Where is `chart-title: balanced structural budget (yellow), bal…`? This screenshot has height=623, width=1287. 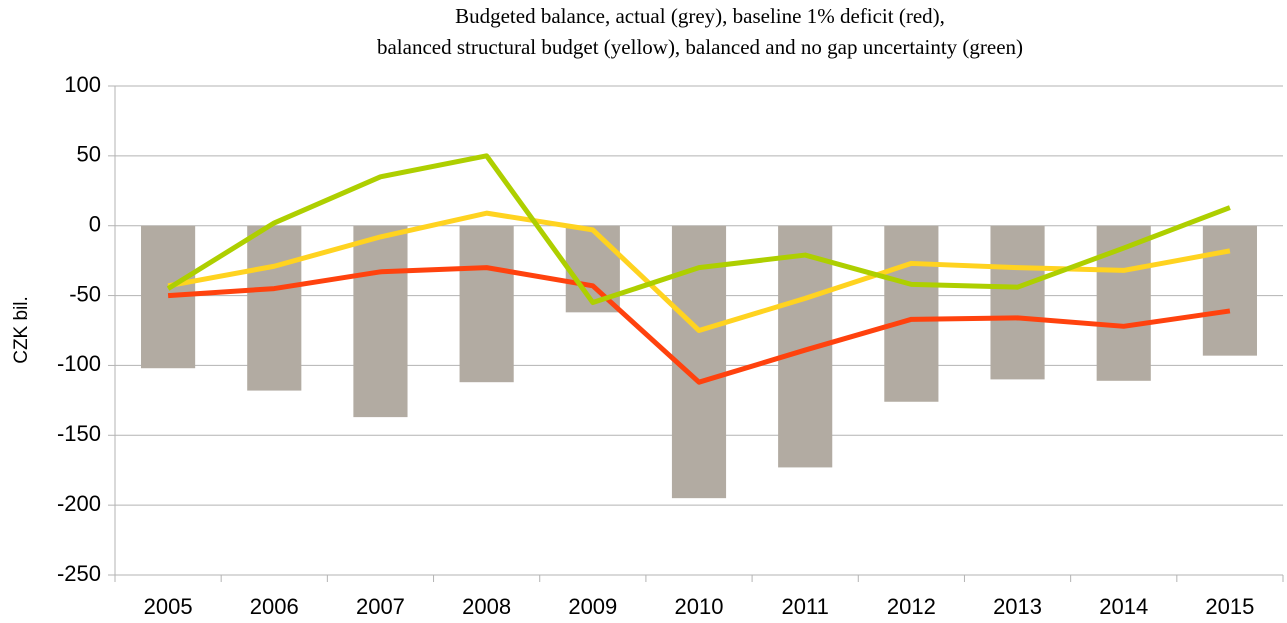 chart-title: balanced structural budget (yellow), bal… is located at coordinates (700, 47).